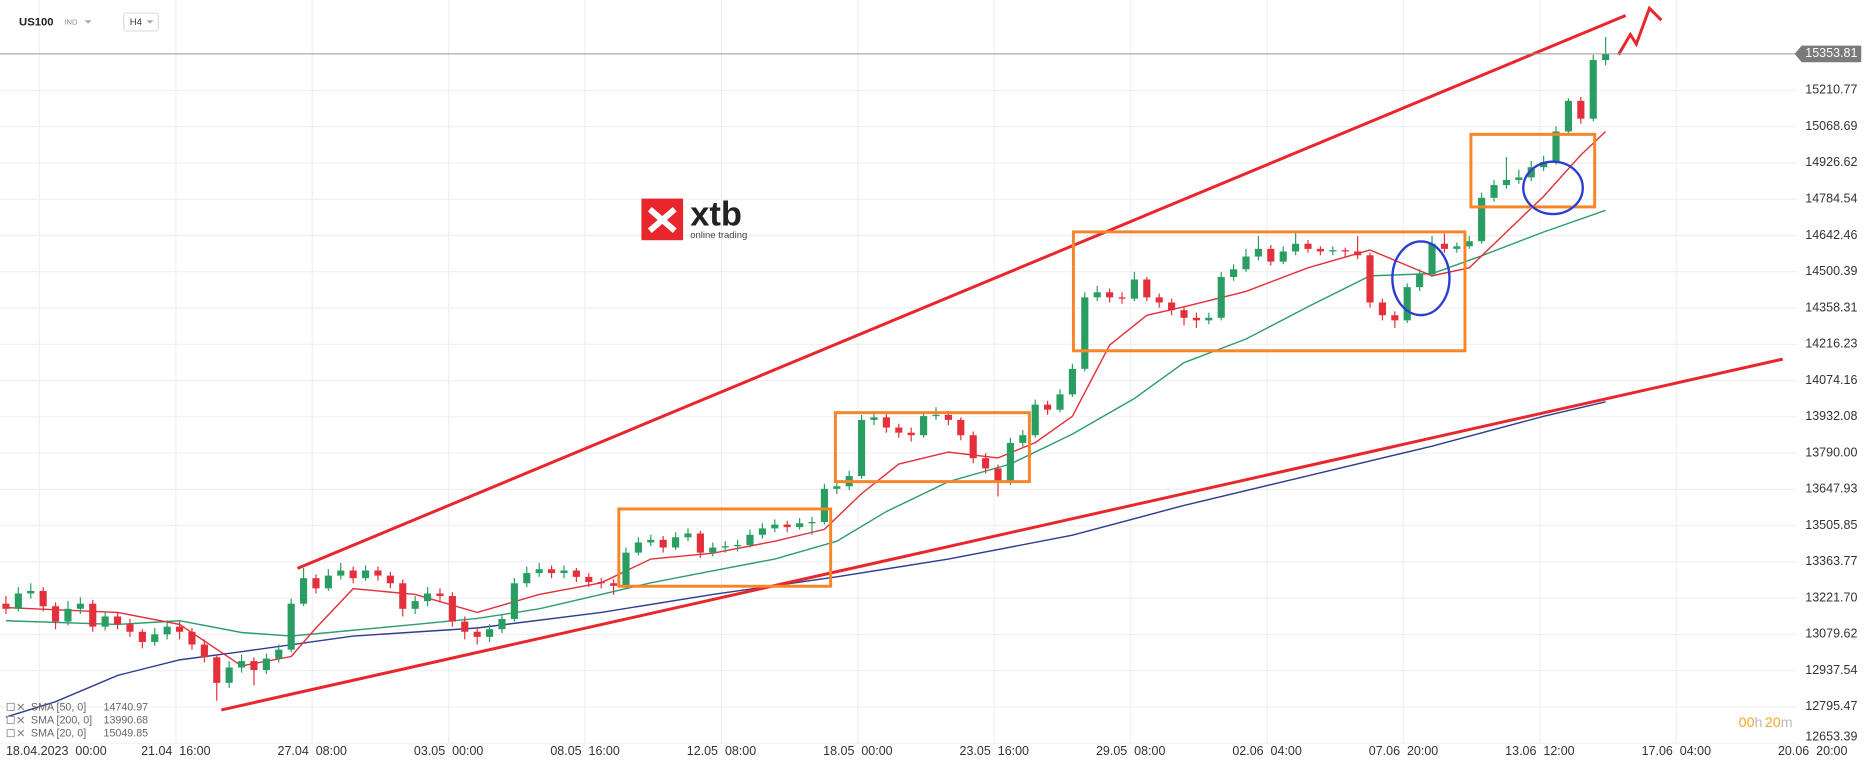  I want to click on y-tick-label: 13790.00, so click(1831, 452).